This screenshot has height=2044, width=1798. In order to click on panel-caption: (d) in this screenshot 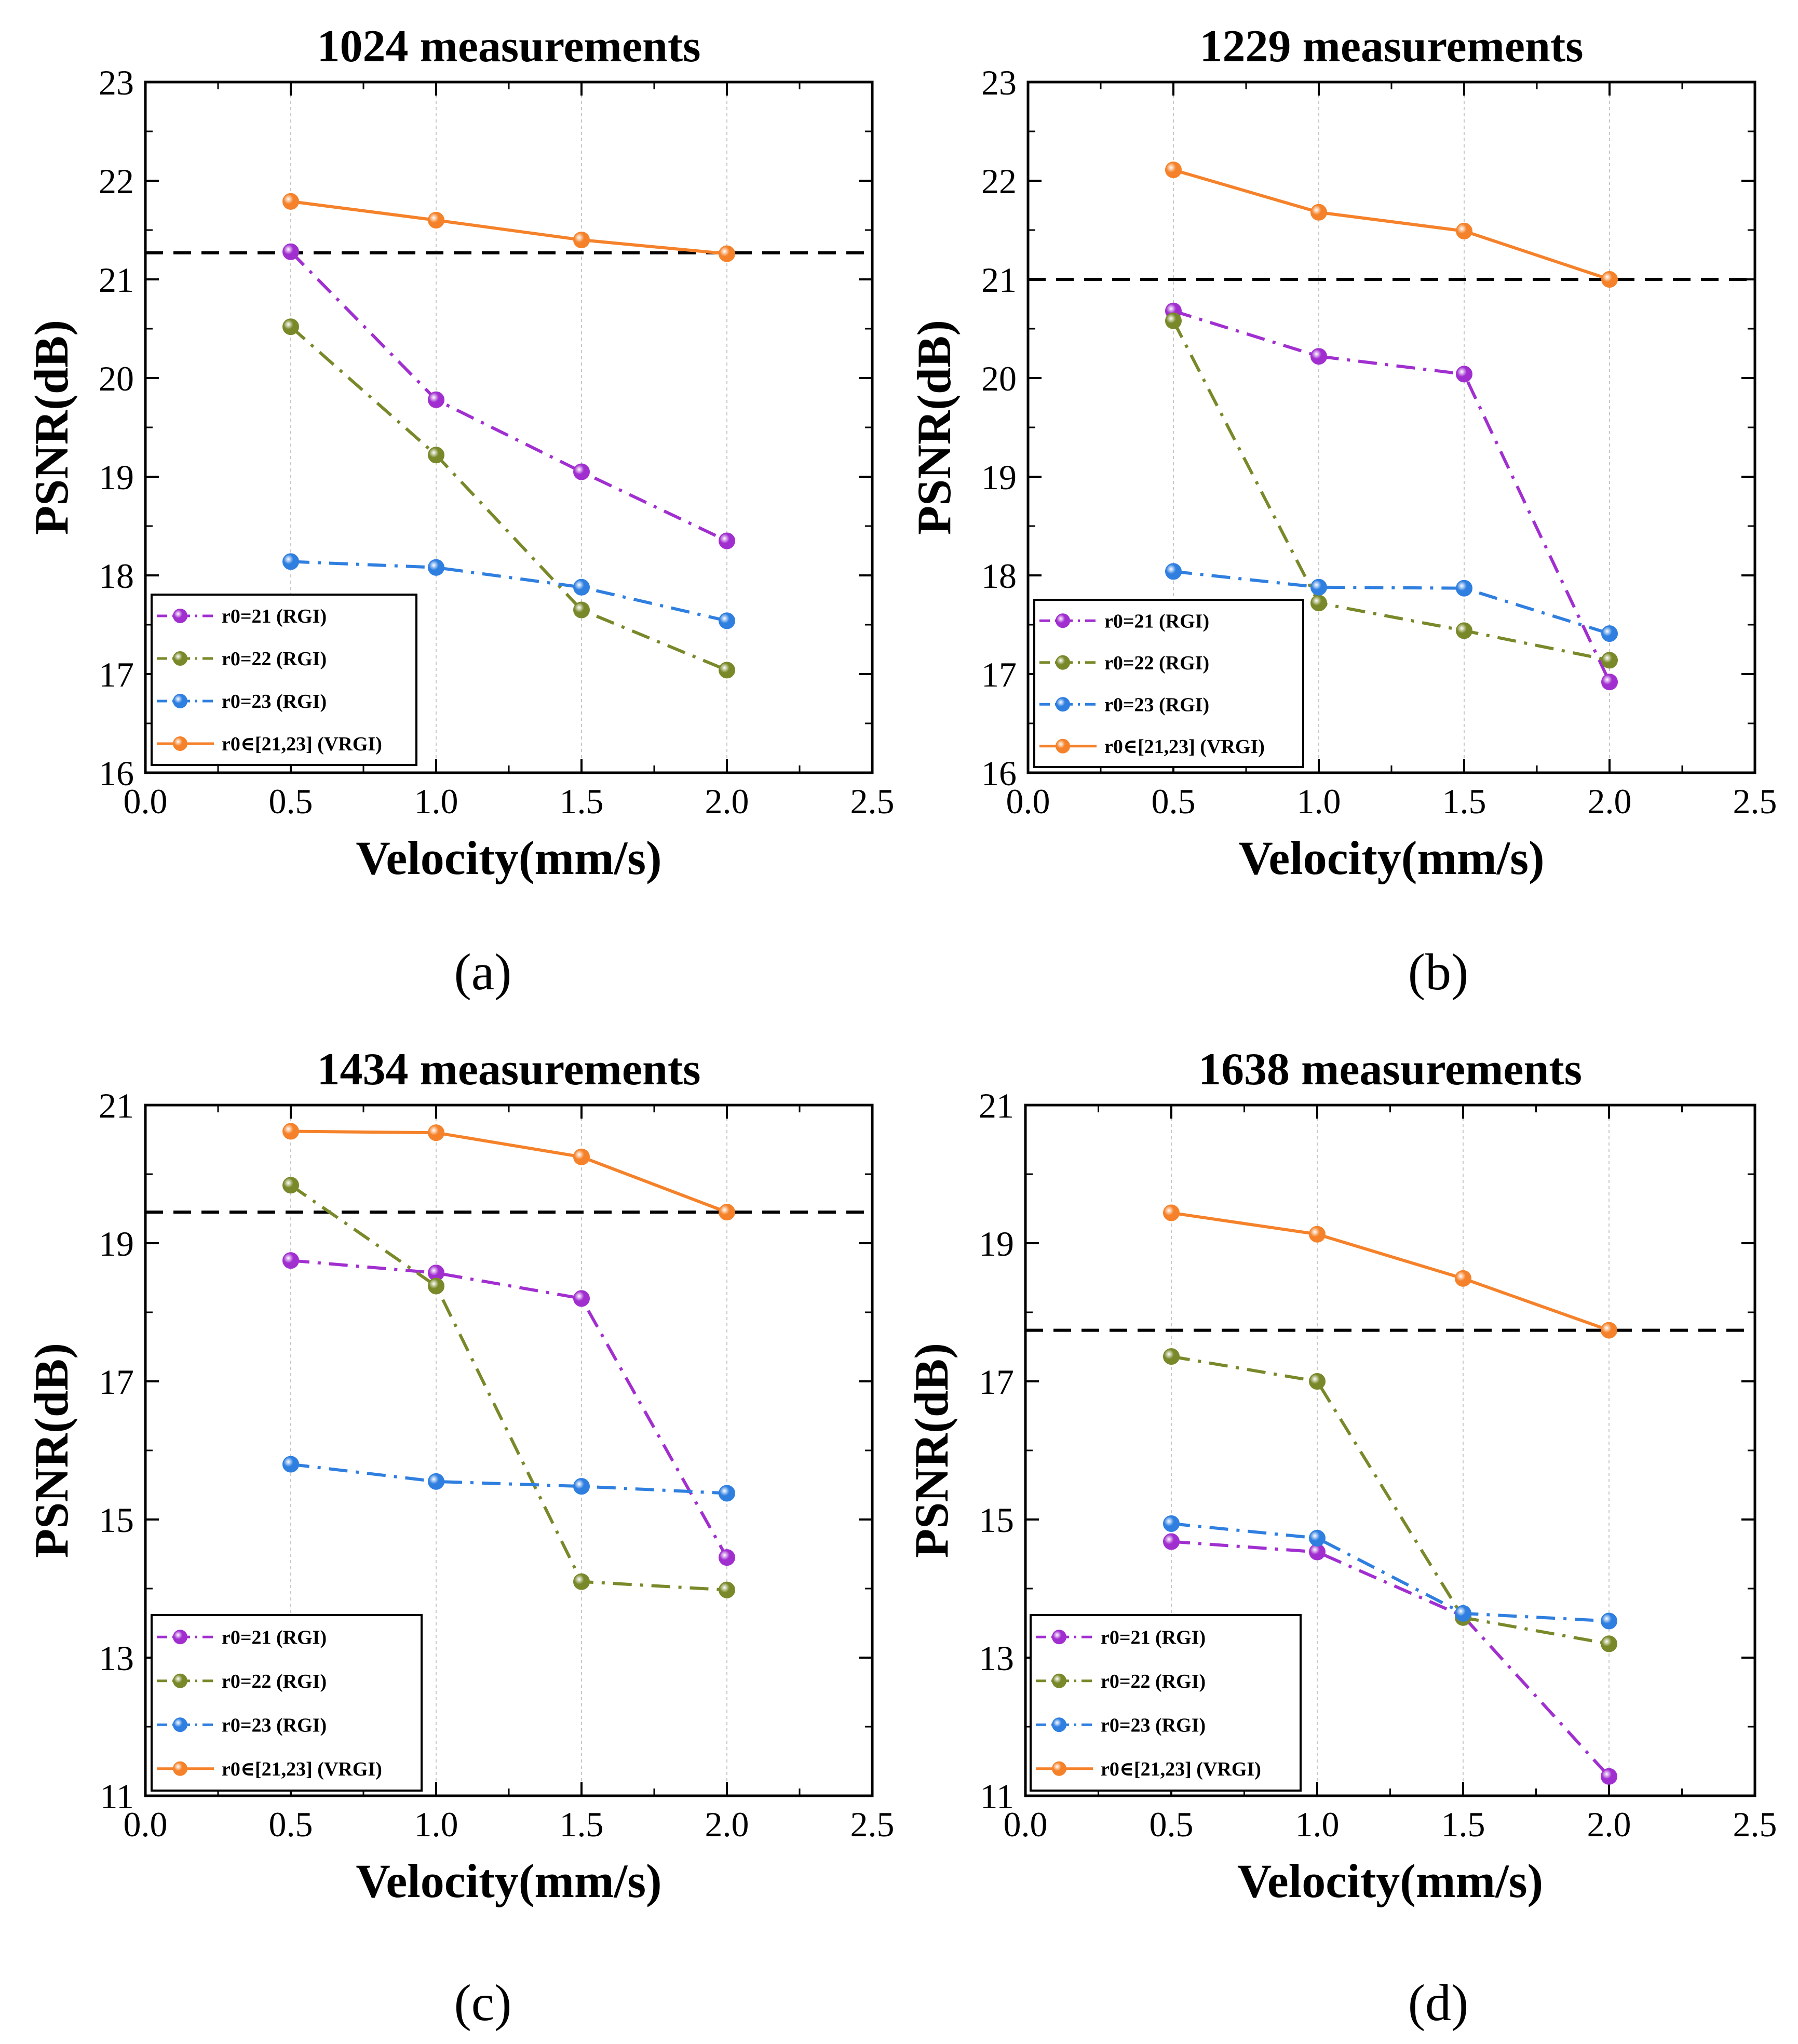, I will do `click(1438, 2003)`.